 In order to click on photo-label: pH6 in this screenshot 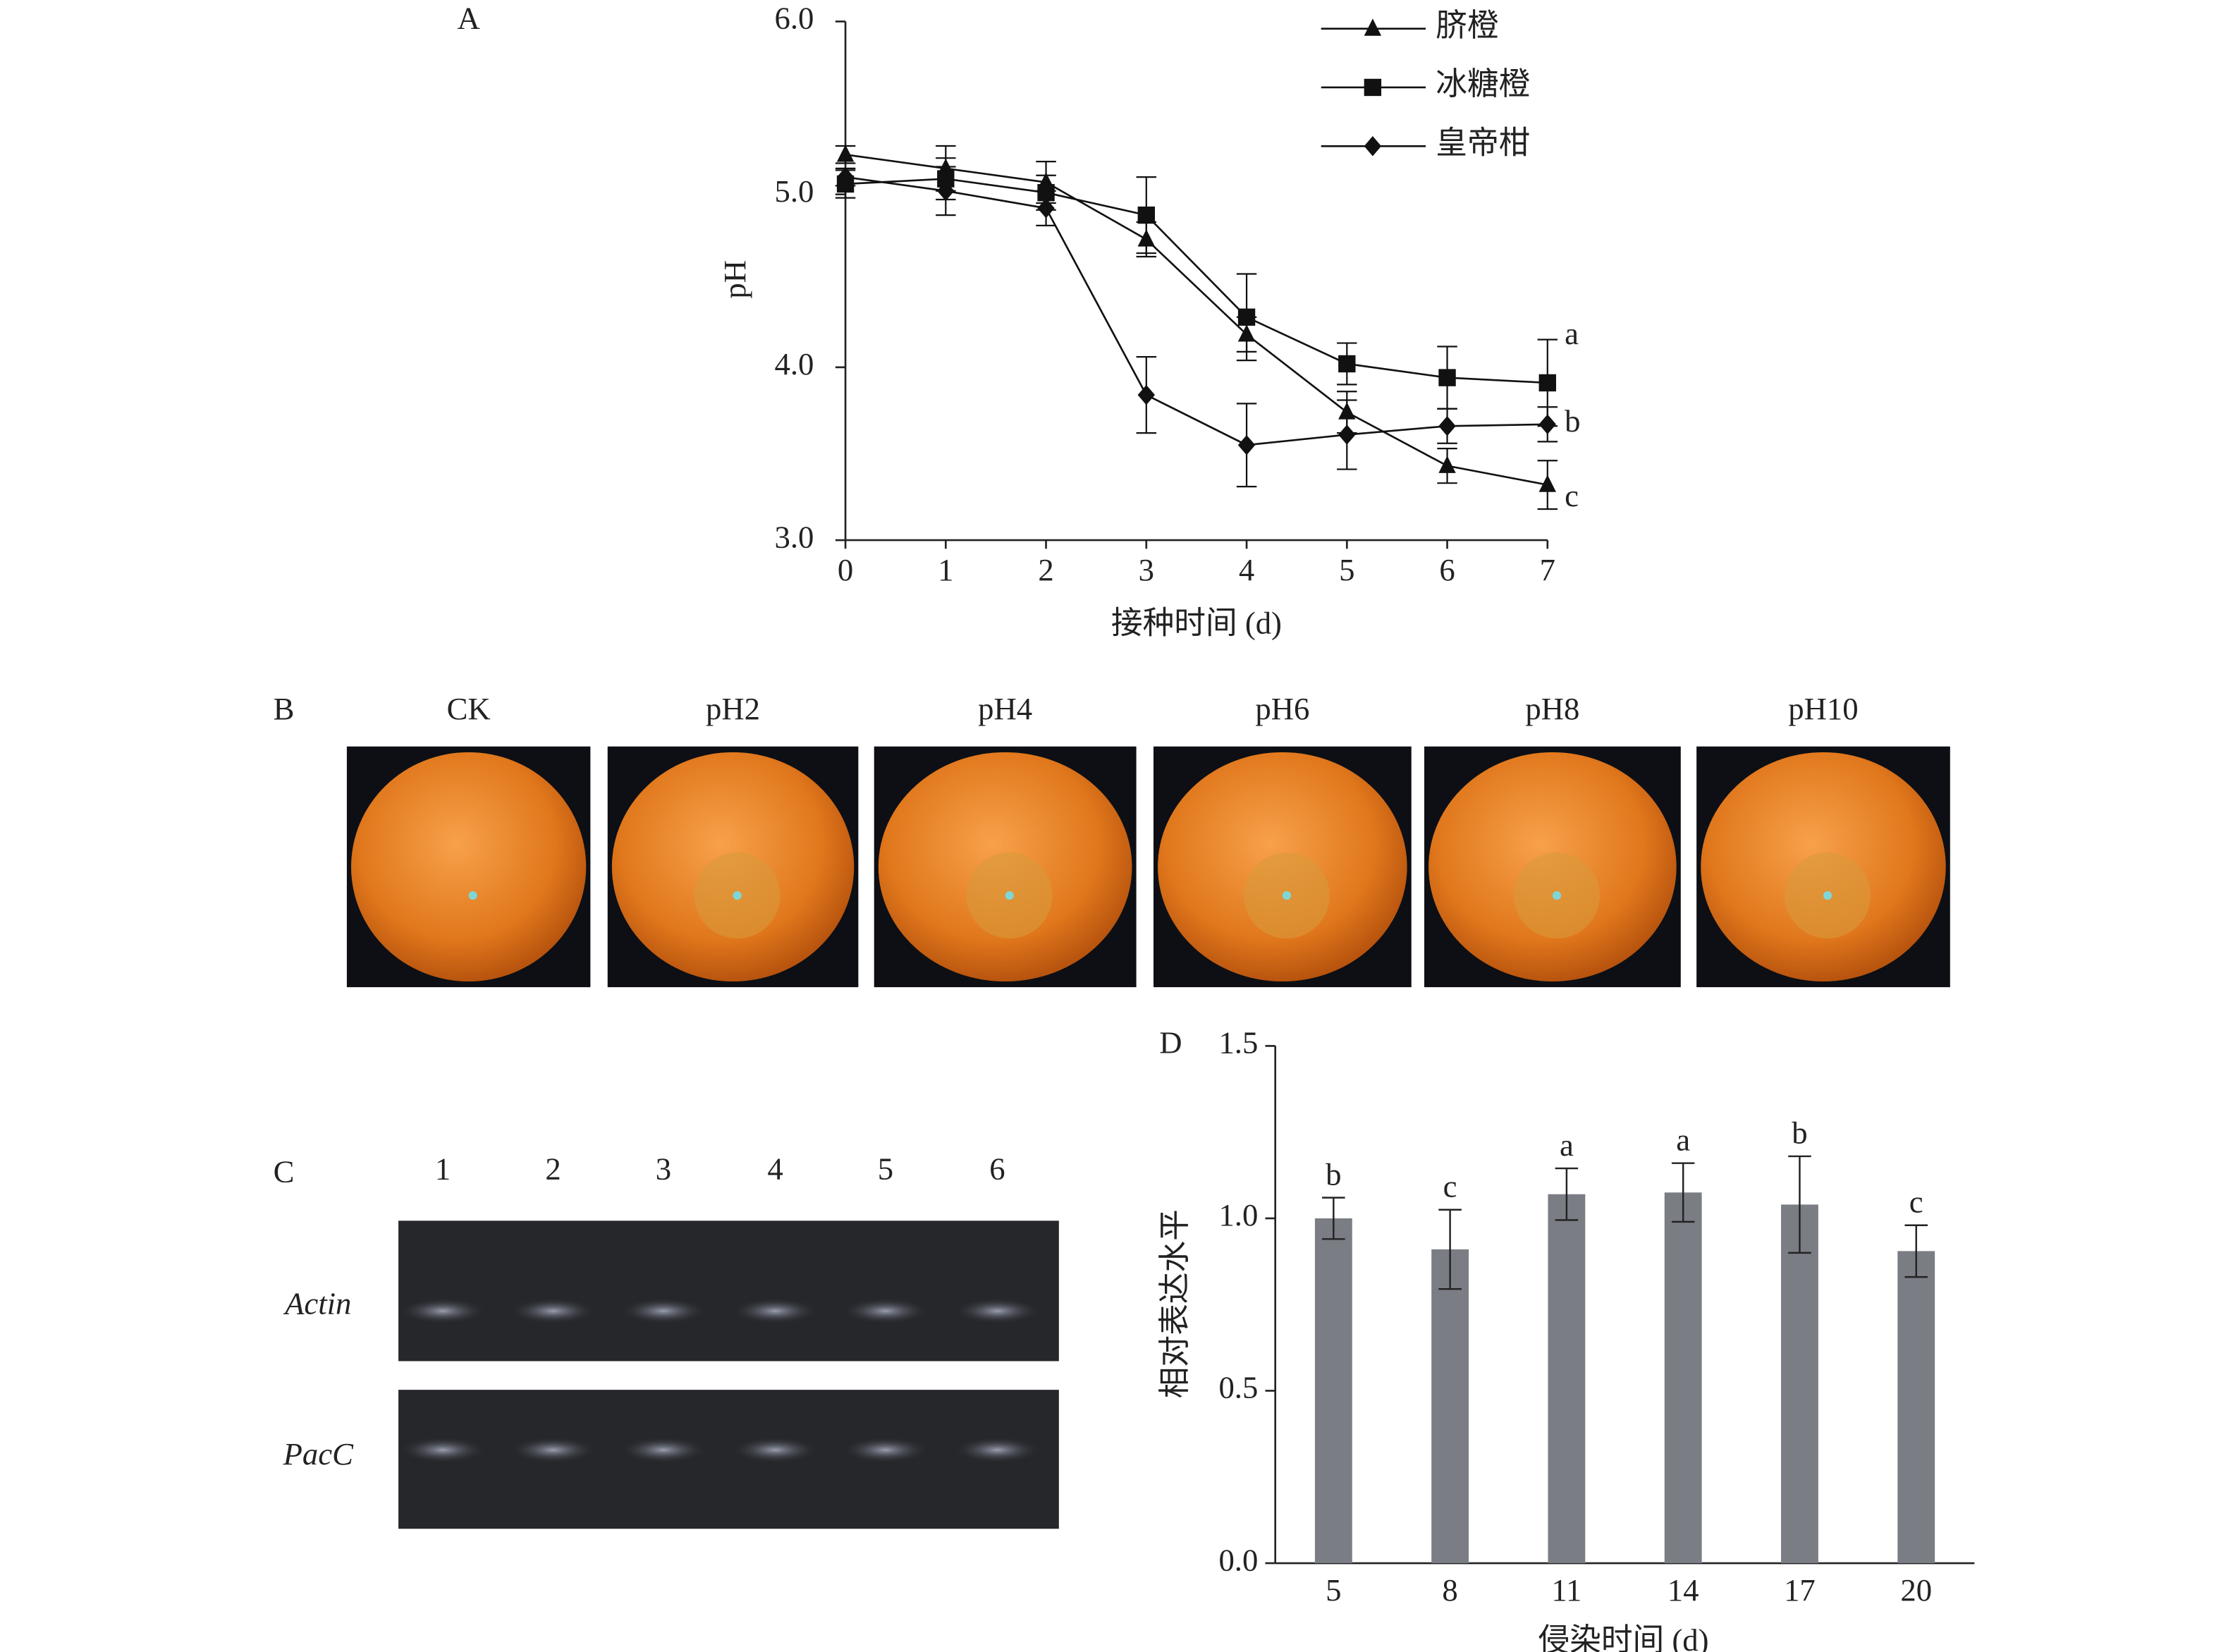, I will do `click(1282, 709)`.